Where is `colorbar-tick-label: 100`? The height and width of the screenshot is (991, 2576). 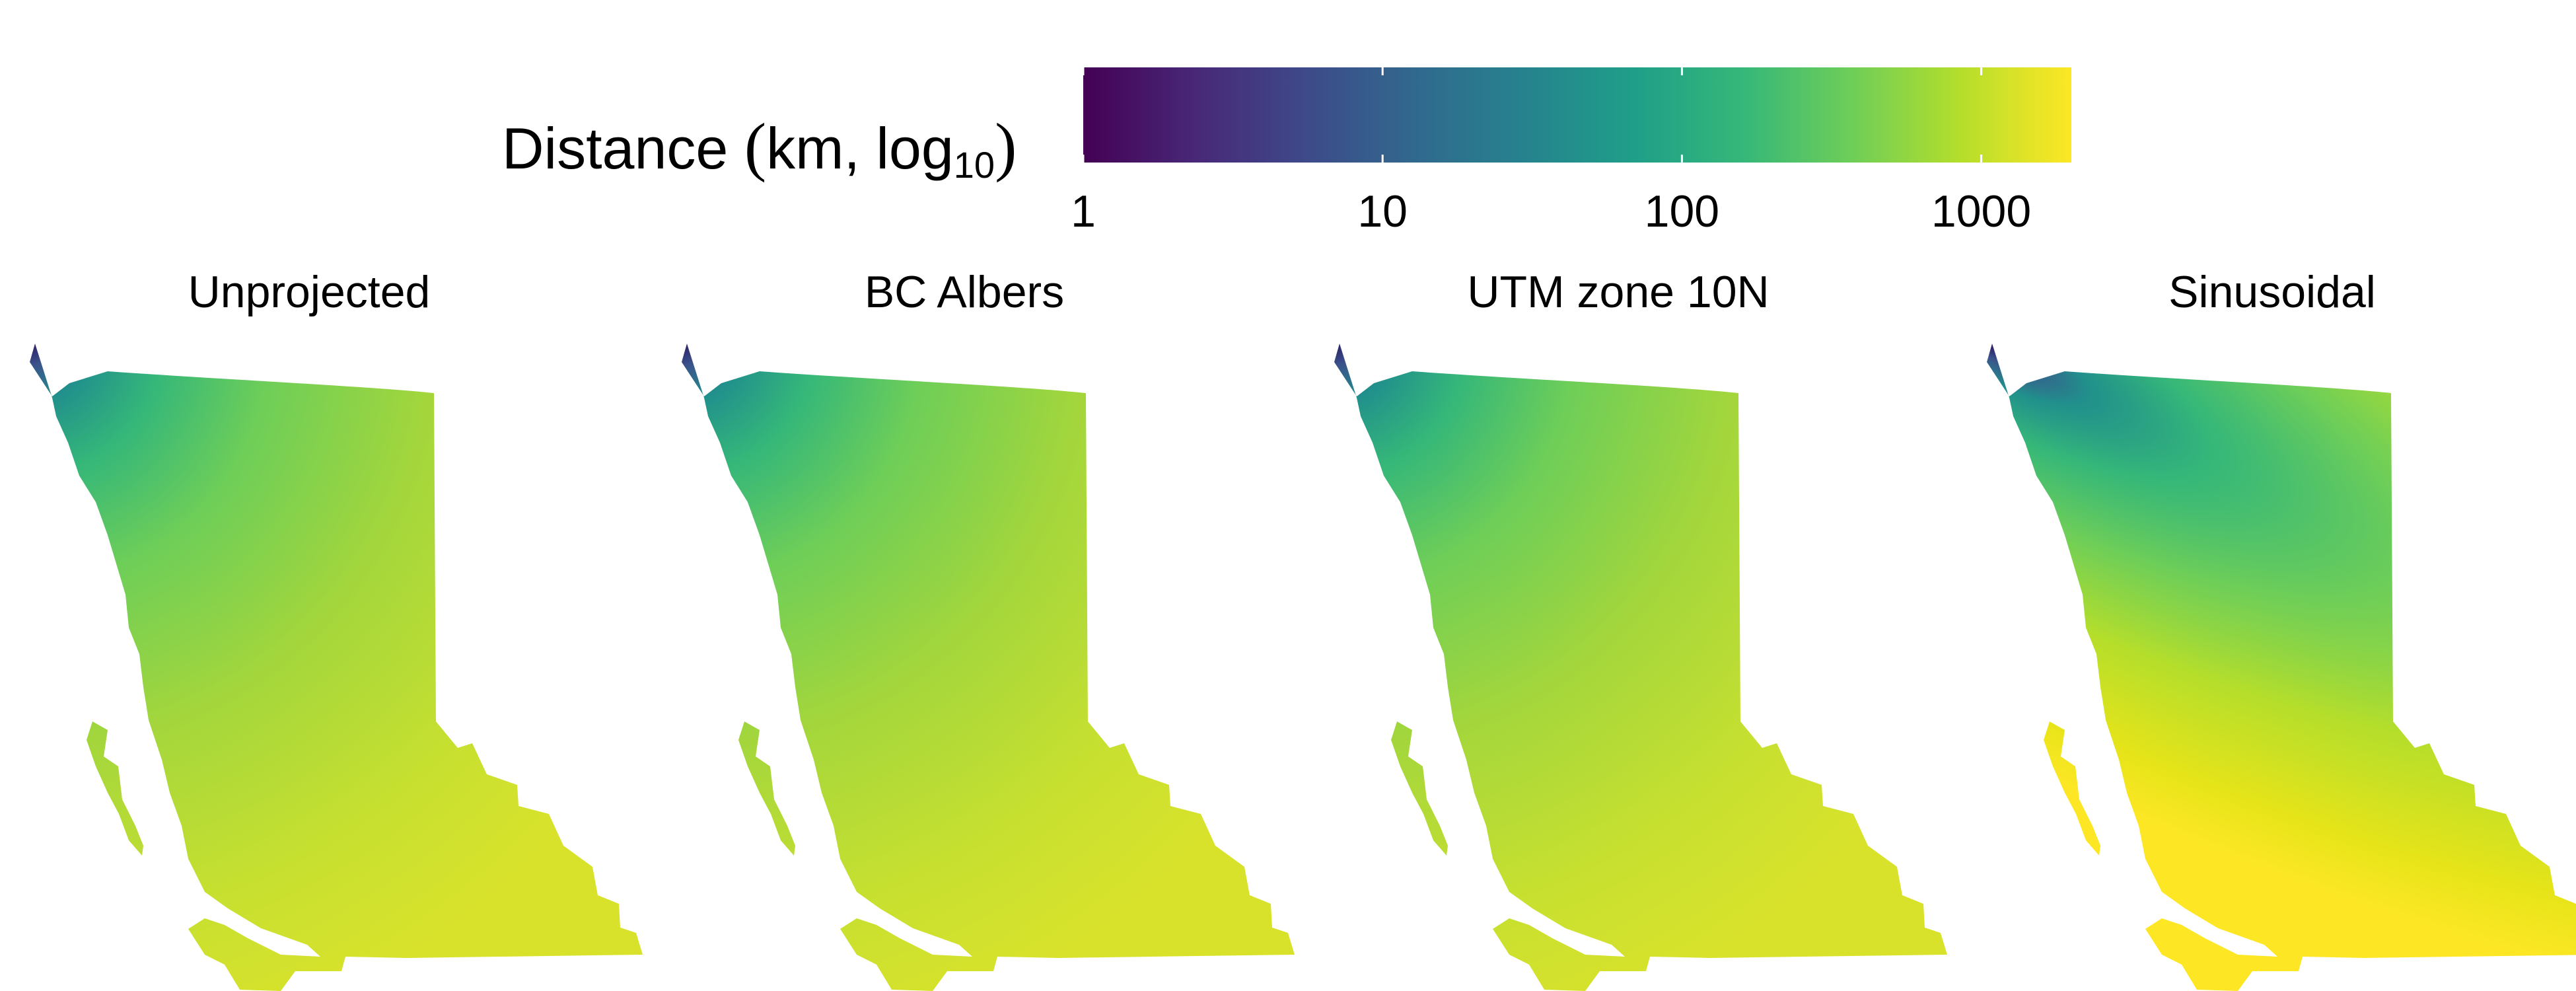 colorbar-tick-label: 100 is located at coordinates (1682, 211).